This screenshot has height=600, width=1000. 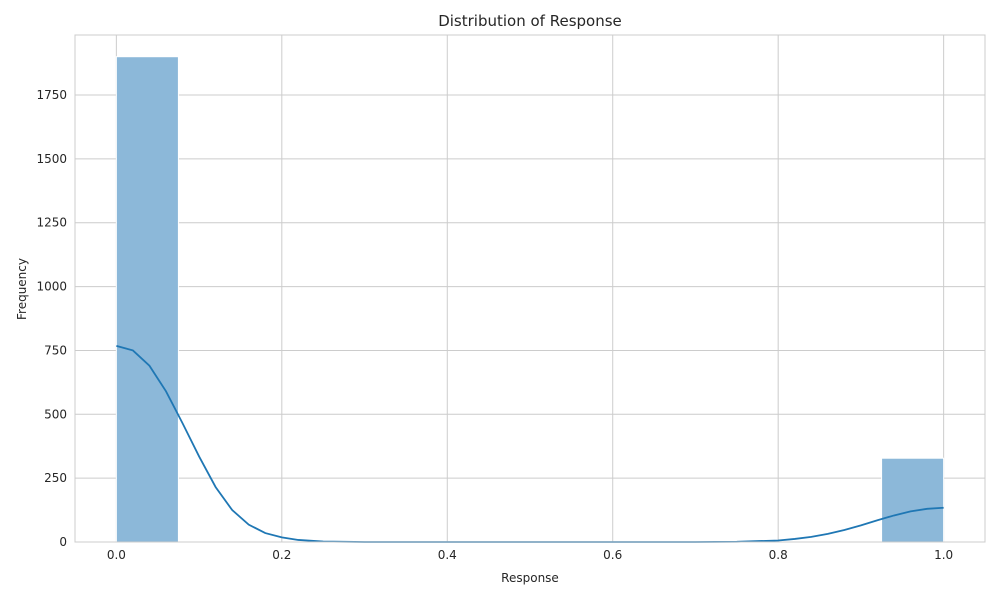 I want to click on y-tick-label: 1000, so click(x=51, y=287).